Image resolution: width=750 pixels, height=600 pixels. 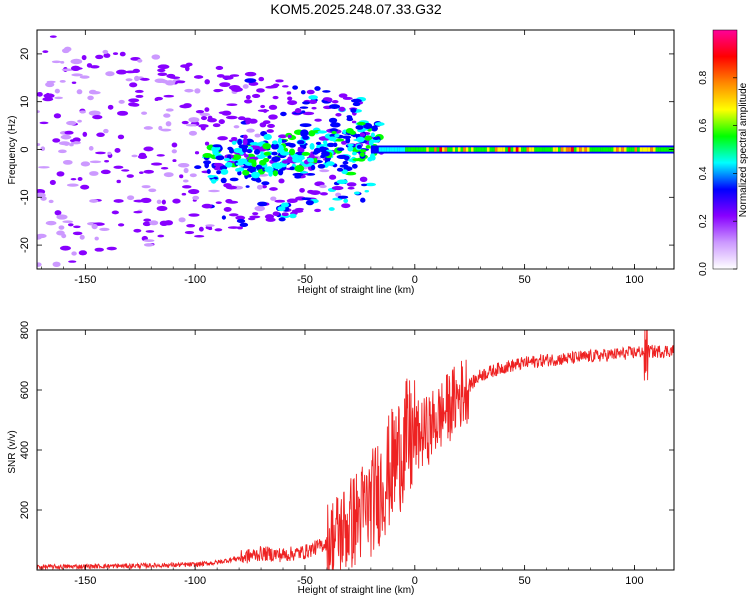 I want to click on colorbar-label: Normalized spectral amplitude, so click(x=743, y=149).